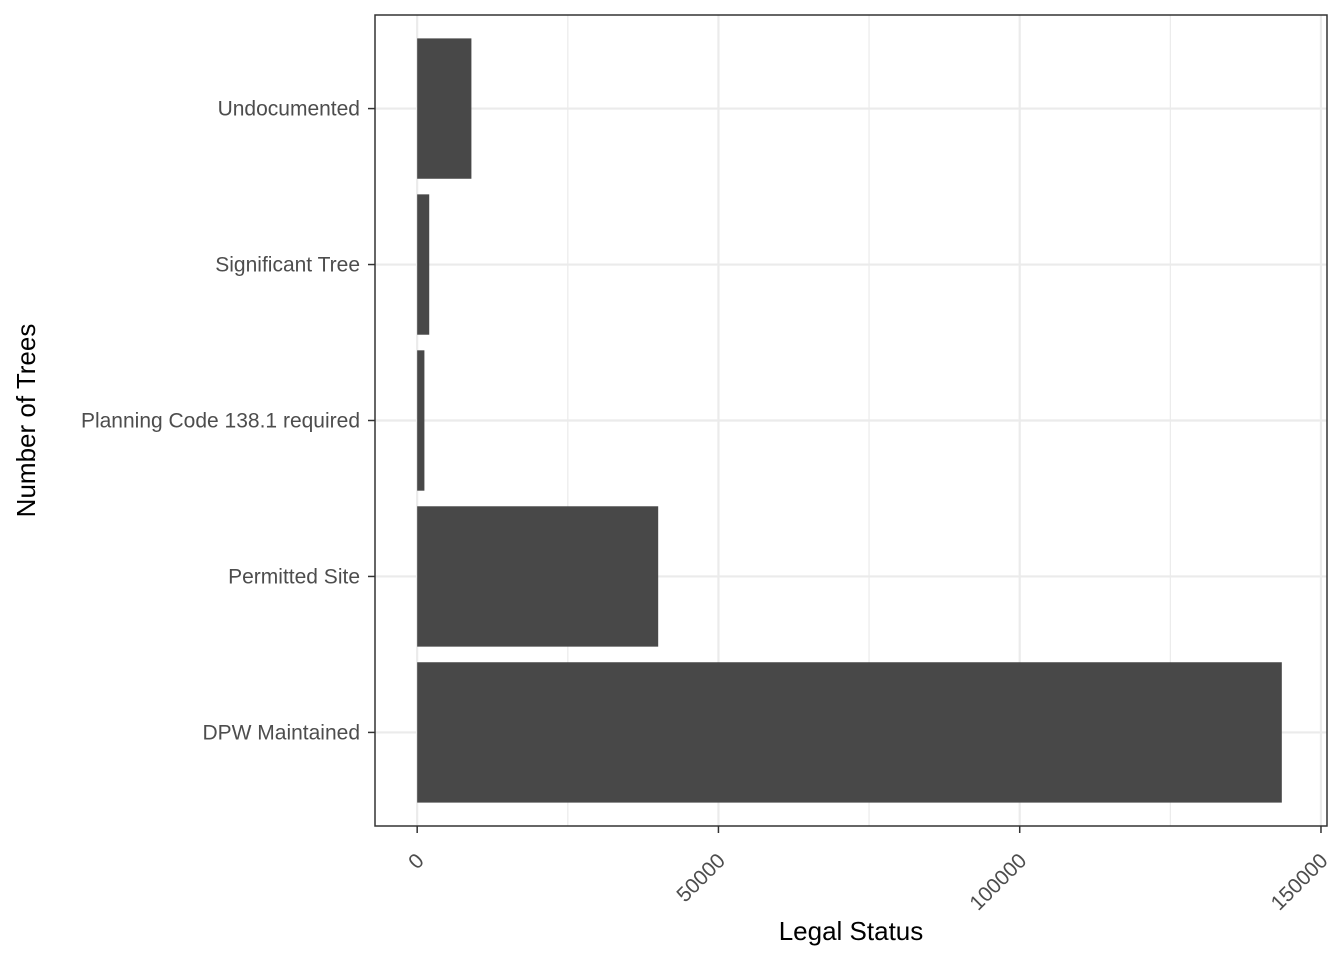 The image size is (1344, 960). What do you see at coordinates (868, 870) in the screenshot?
I see `x-axis-ticks: 0 50000 100000 150000` at bounding box center [868, 870].